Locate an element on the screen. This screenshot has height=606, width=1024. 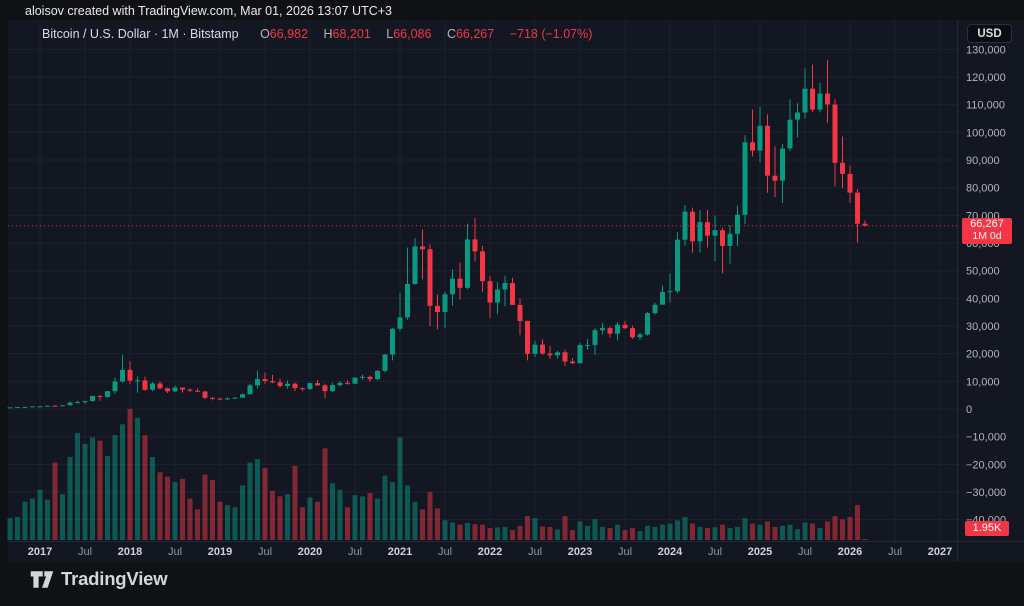
bar-countdown: 1M 0d is located at coordinates (987, 235).